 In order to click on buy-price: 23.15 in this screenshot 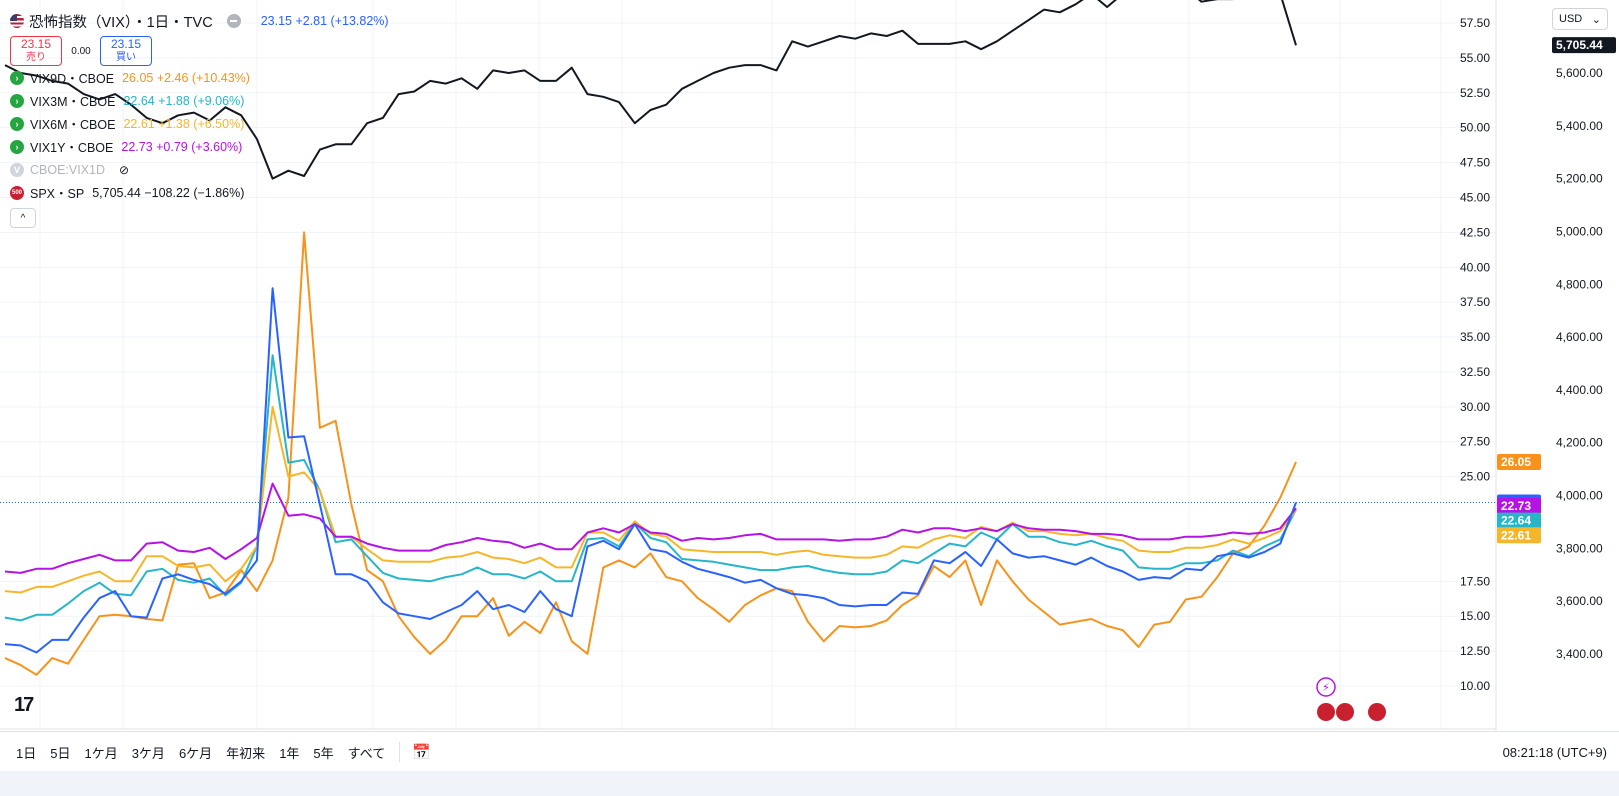, I will do `click(126, 44)`.